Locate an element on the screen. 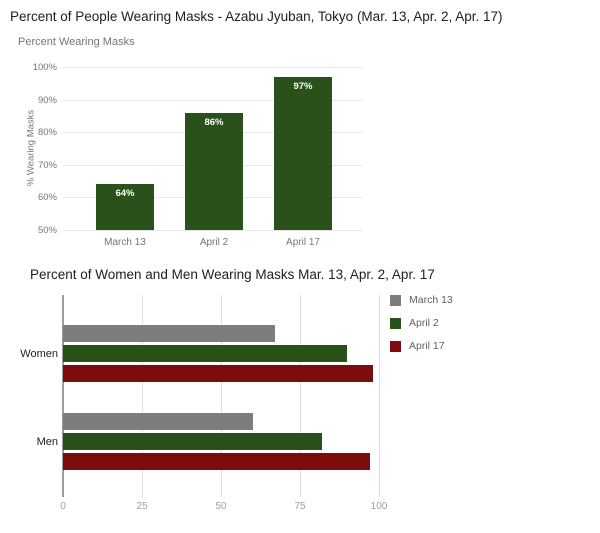 Image resolution: width=600 pixels, height=533 pixels. chart1-x-tick-label: April 2 is located at coordinates (214, 242).